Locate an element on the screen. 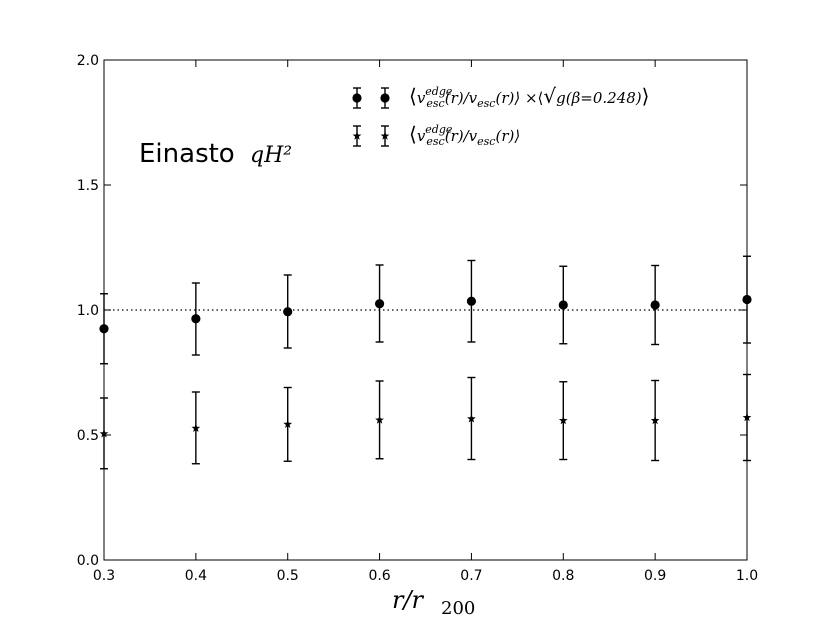 The height and width of the screenshot is (623, 830). annotation-label: Einasto is located at coordinates (187, 154).